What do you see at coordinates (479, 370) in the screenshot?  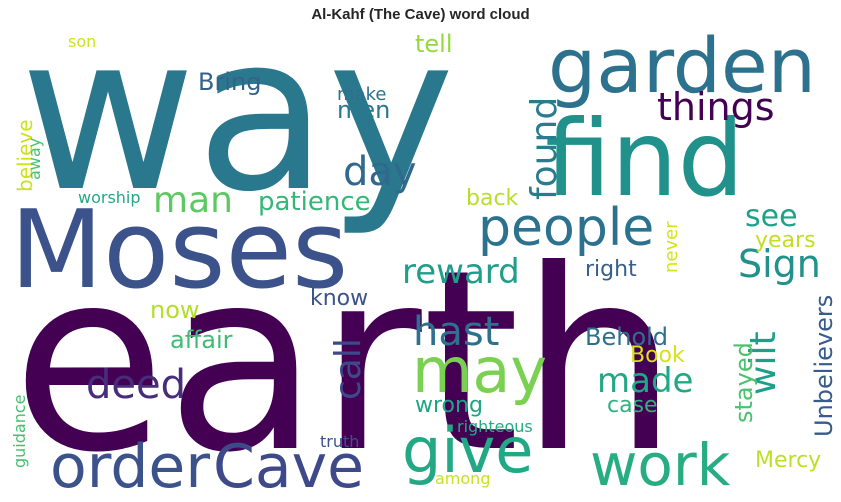 I see `word-may: may` at bounding box center [479, 370].